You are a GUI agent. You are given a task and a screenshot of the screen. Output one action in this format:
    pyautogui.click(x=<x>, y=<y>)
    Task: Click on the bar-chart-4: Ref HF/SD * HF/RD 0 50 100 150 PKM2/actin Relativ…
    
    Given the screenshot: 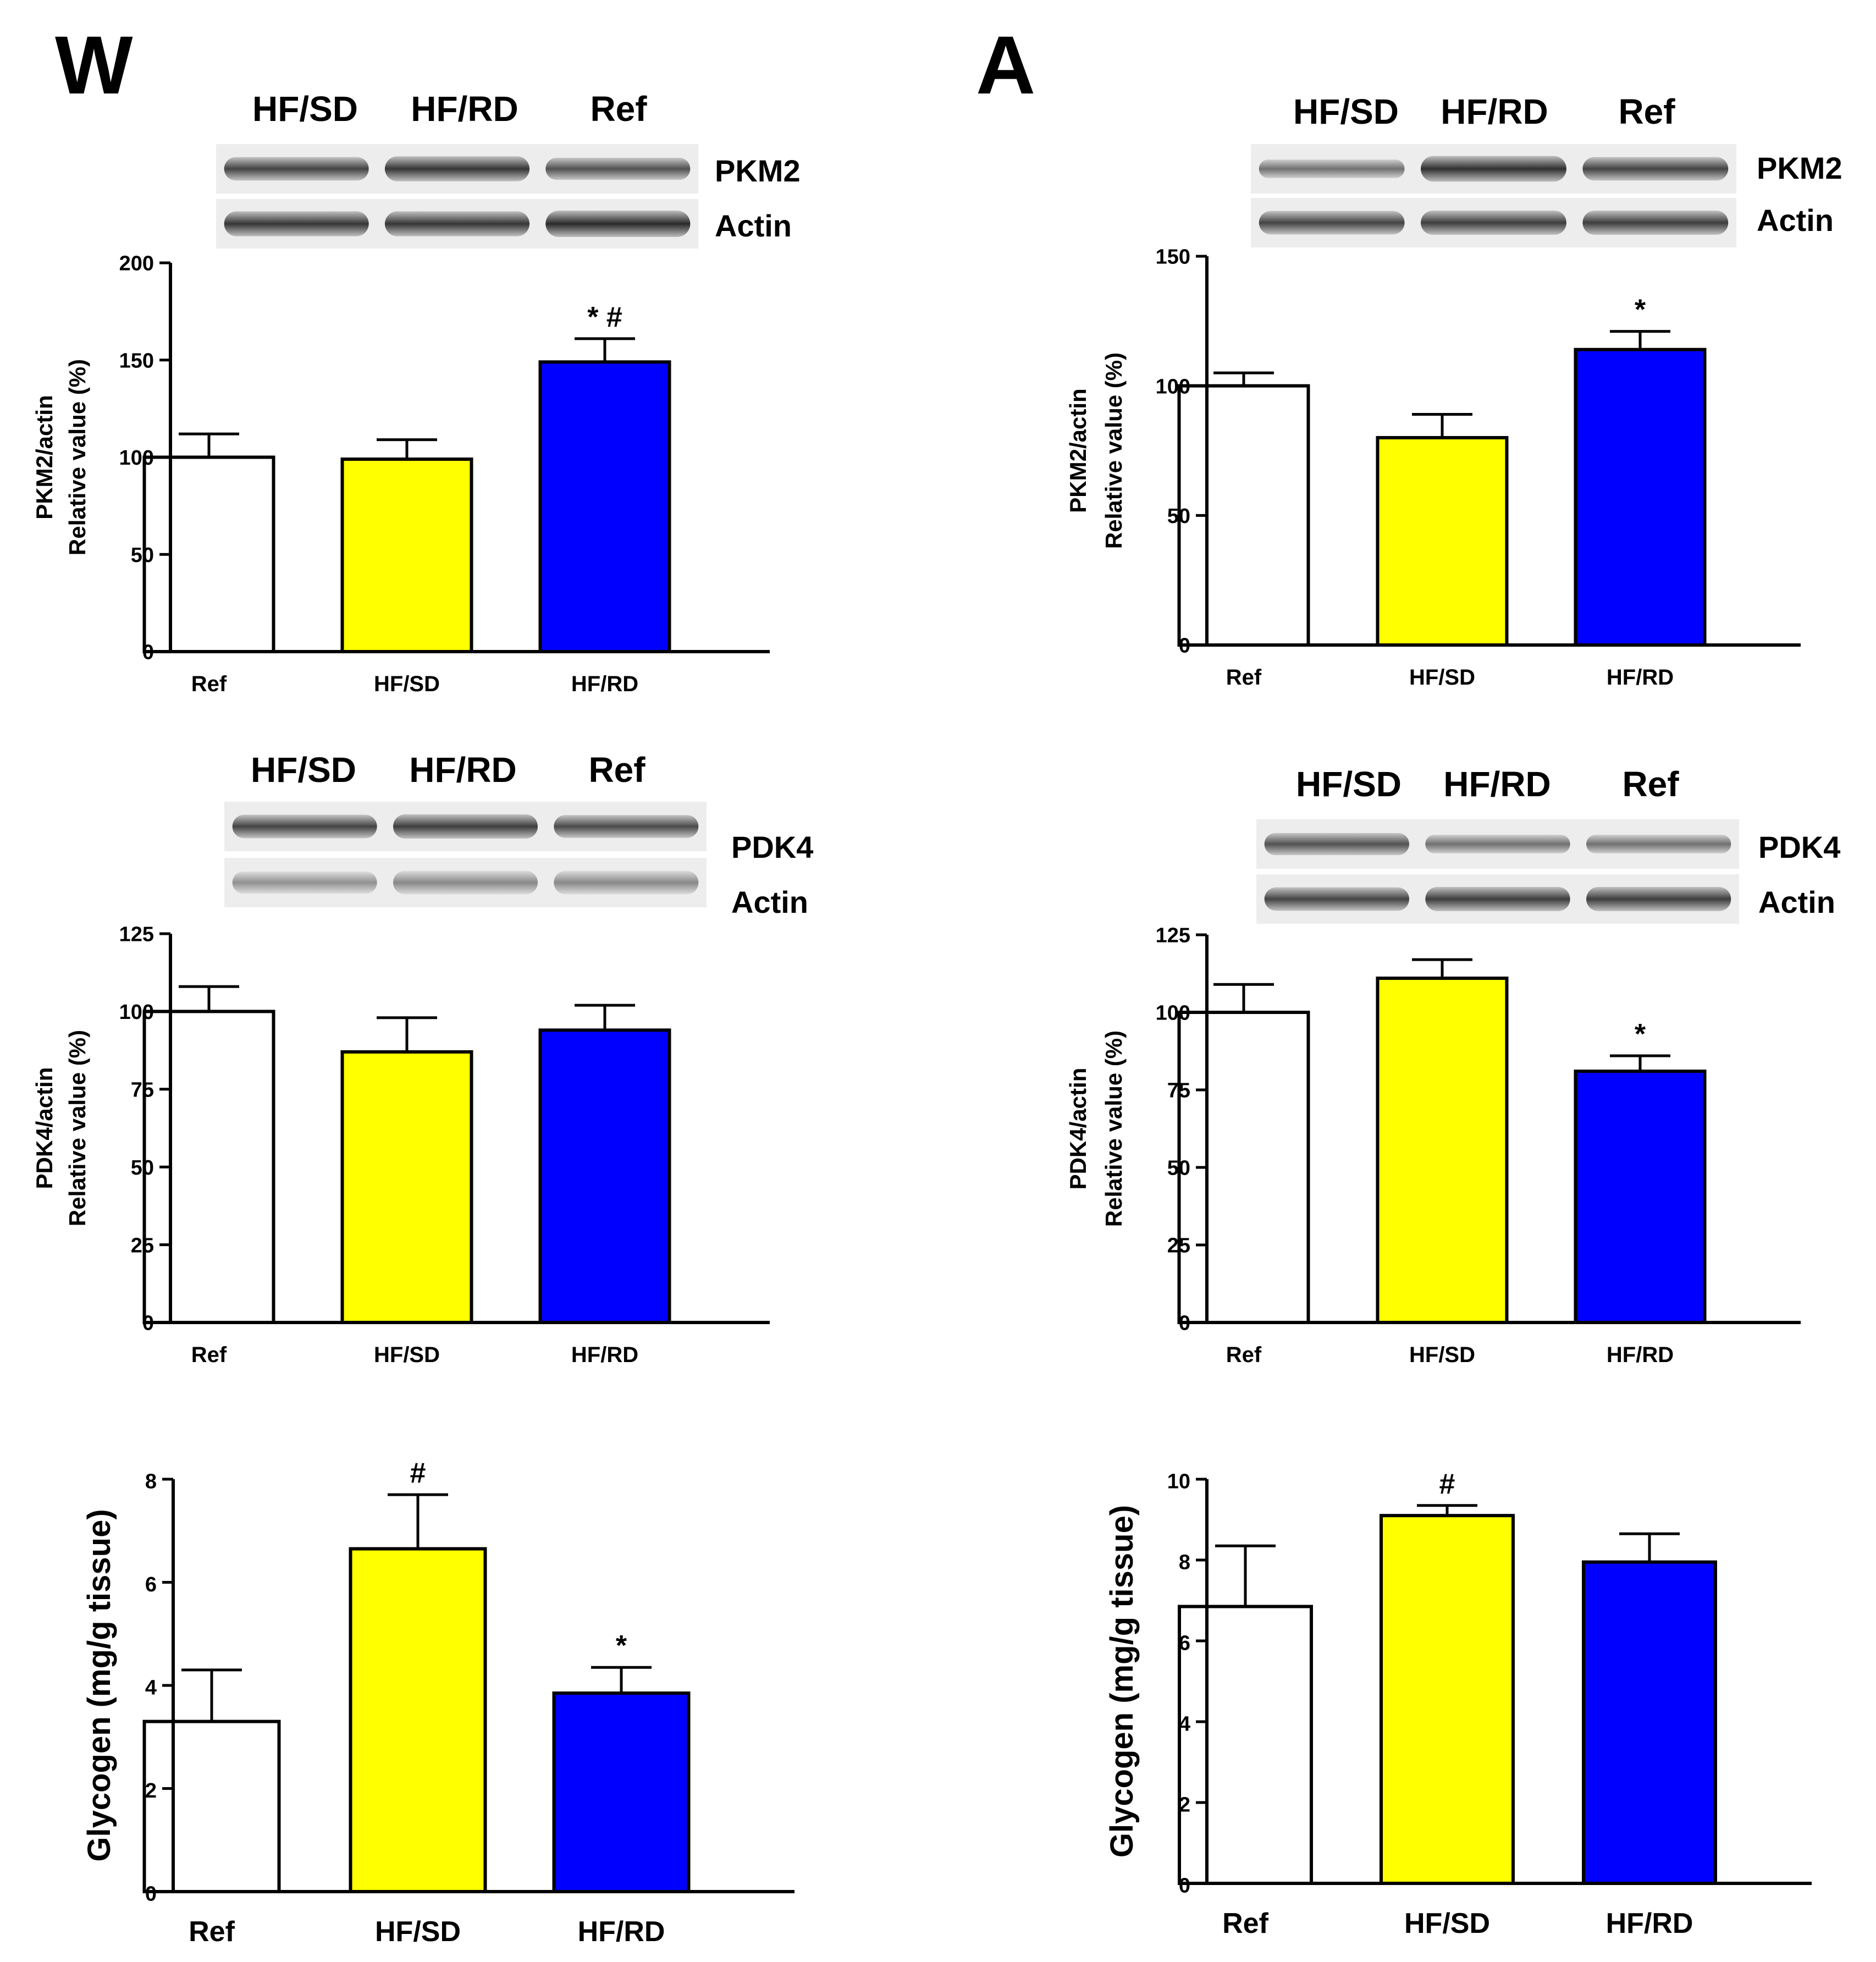 What is the action you would take?
    pyautogui.click(x=1433, y=468)
    